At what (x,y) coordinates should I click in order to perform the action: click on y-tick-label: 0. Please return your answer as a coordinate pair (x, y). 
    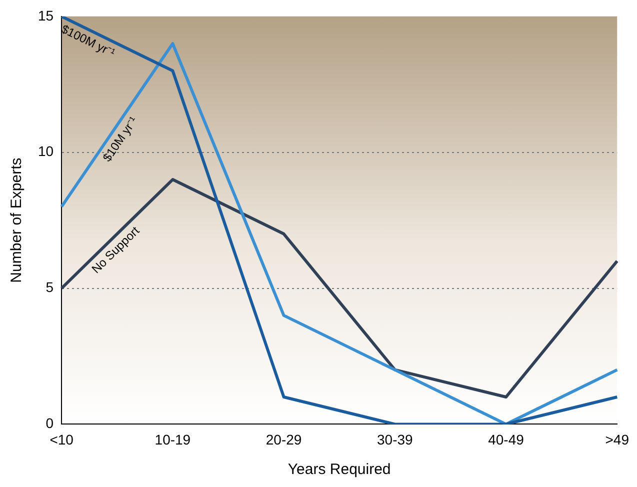
    Looking at the image, I should click on (50, 423).